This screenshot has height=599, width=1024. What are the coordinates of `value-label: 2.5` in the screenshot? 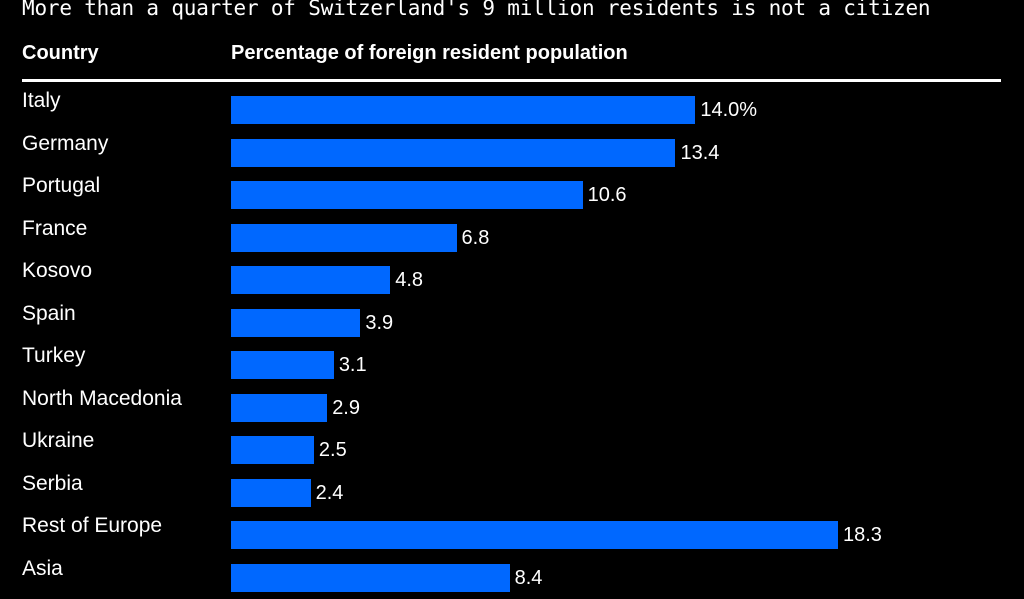 It's located at (332, 450).